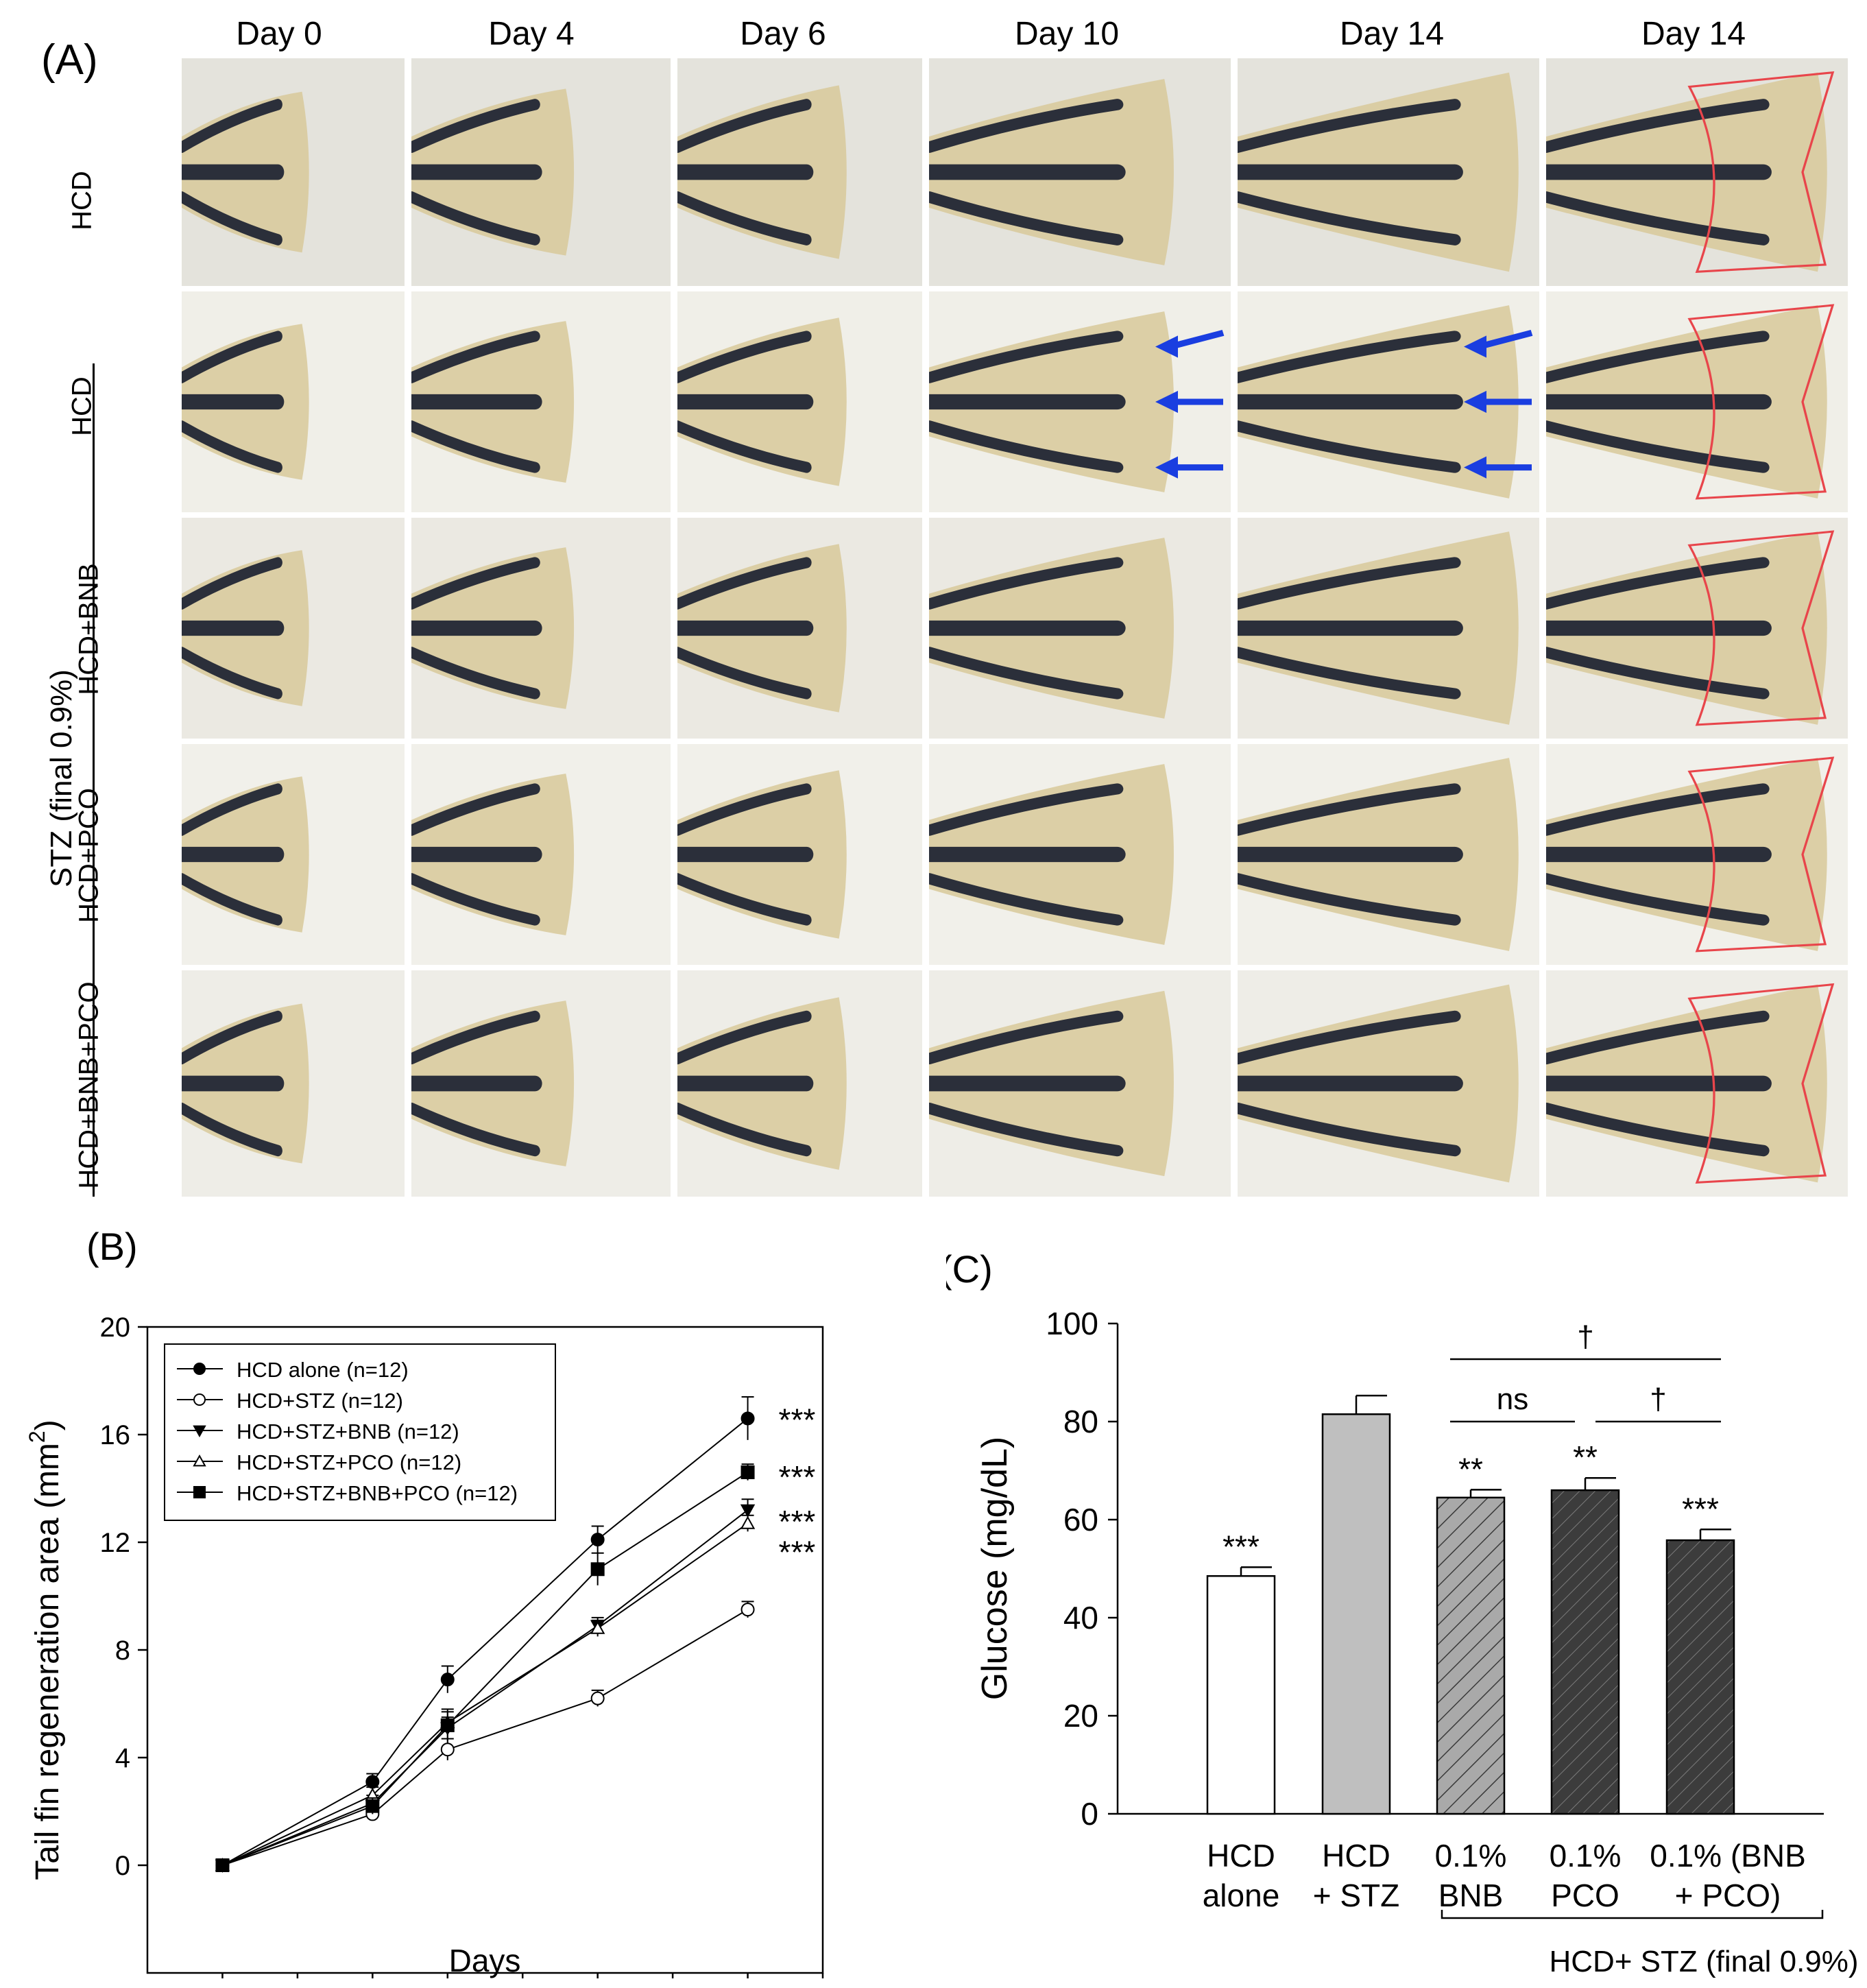  I want to click on fin-photo-r3-c3, so click(1080, 854).